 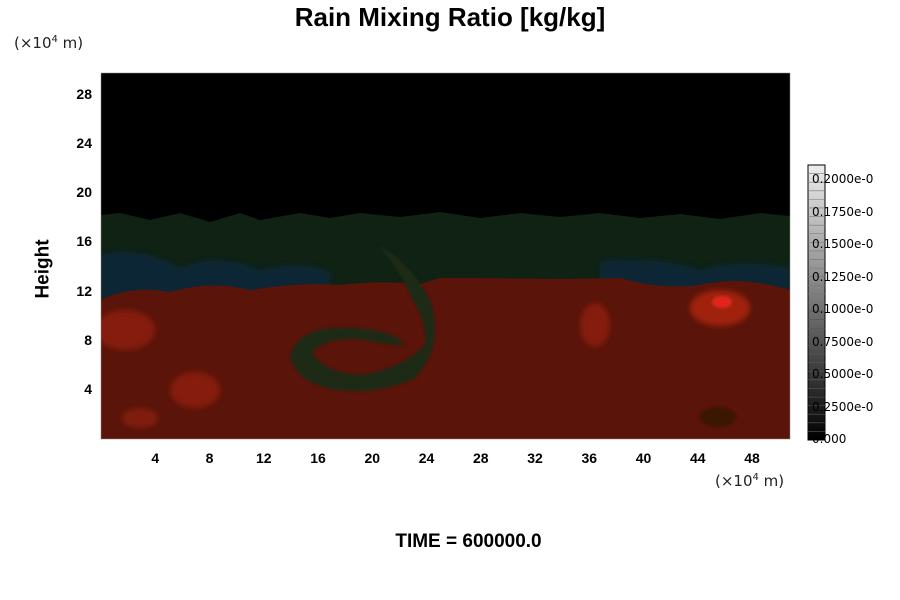 I want to click on colorbar-label: 0.2000e-0, so click(x=843, y=179).